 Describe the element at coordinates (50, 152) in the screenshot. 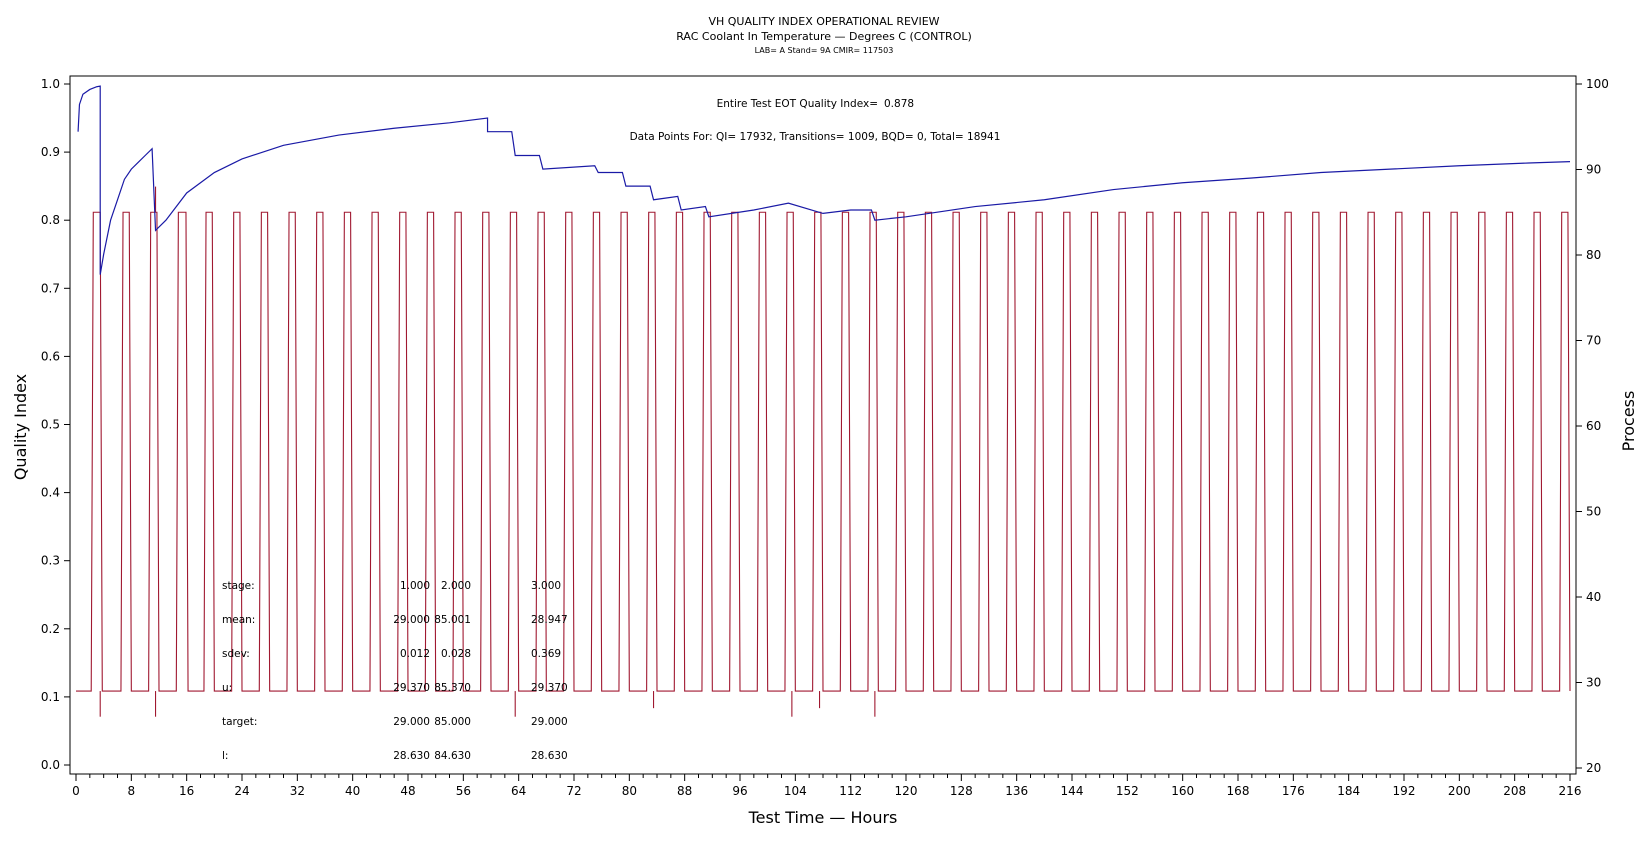

I see `y-tick-label: 0.9` at that location.